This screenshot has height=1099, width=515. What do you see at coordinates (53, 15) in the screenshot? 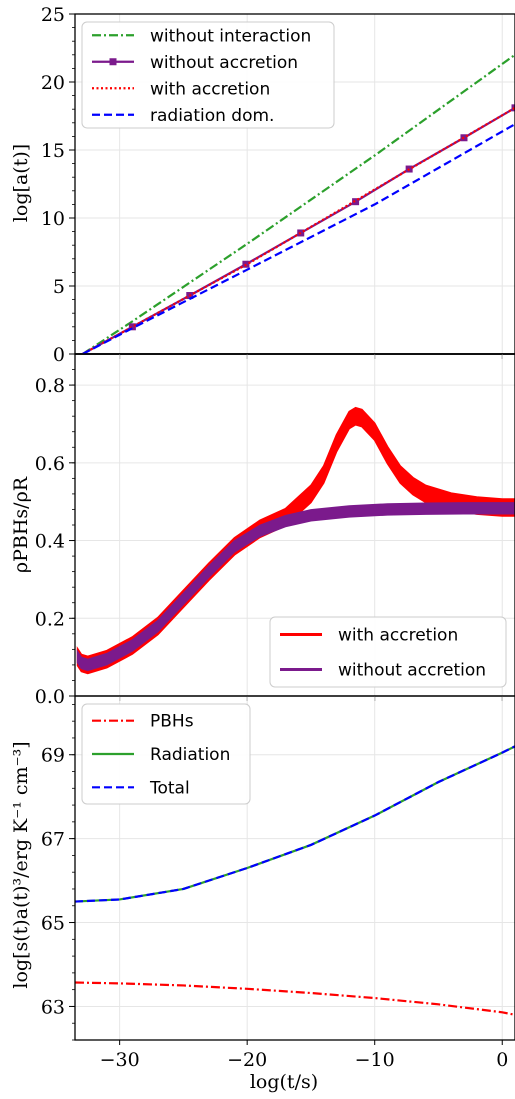
I see `y-tick-label: 25` at bounding box center [53, 15].